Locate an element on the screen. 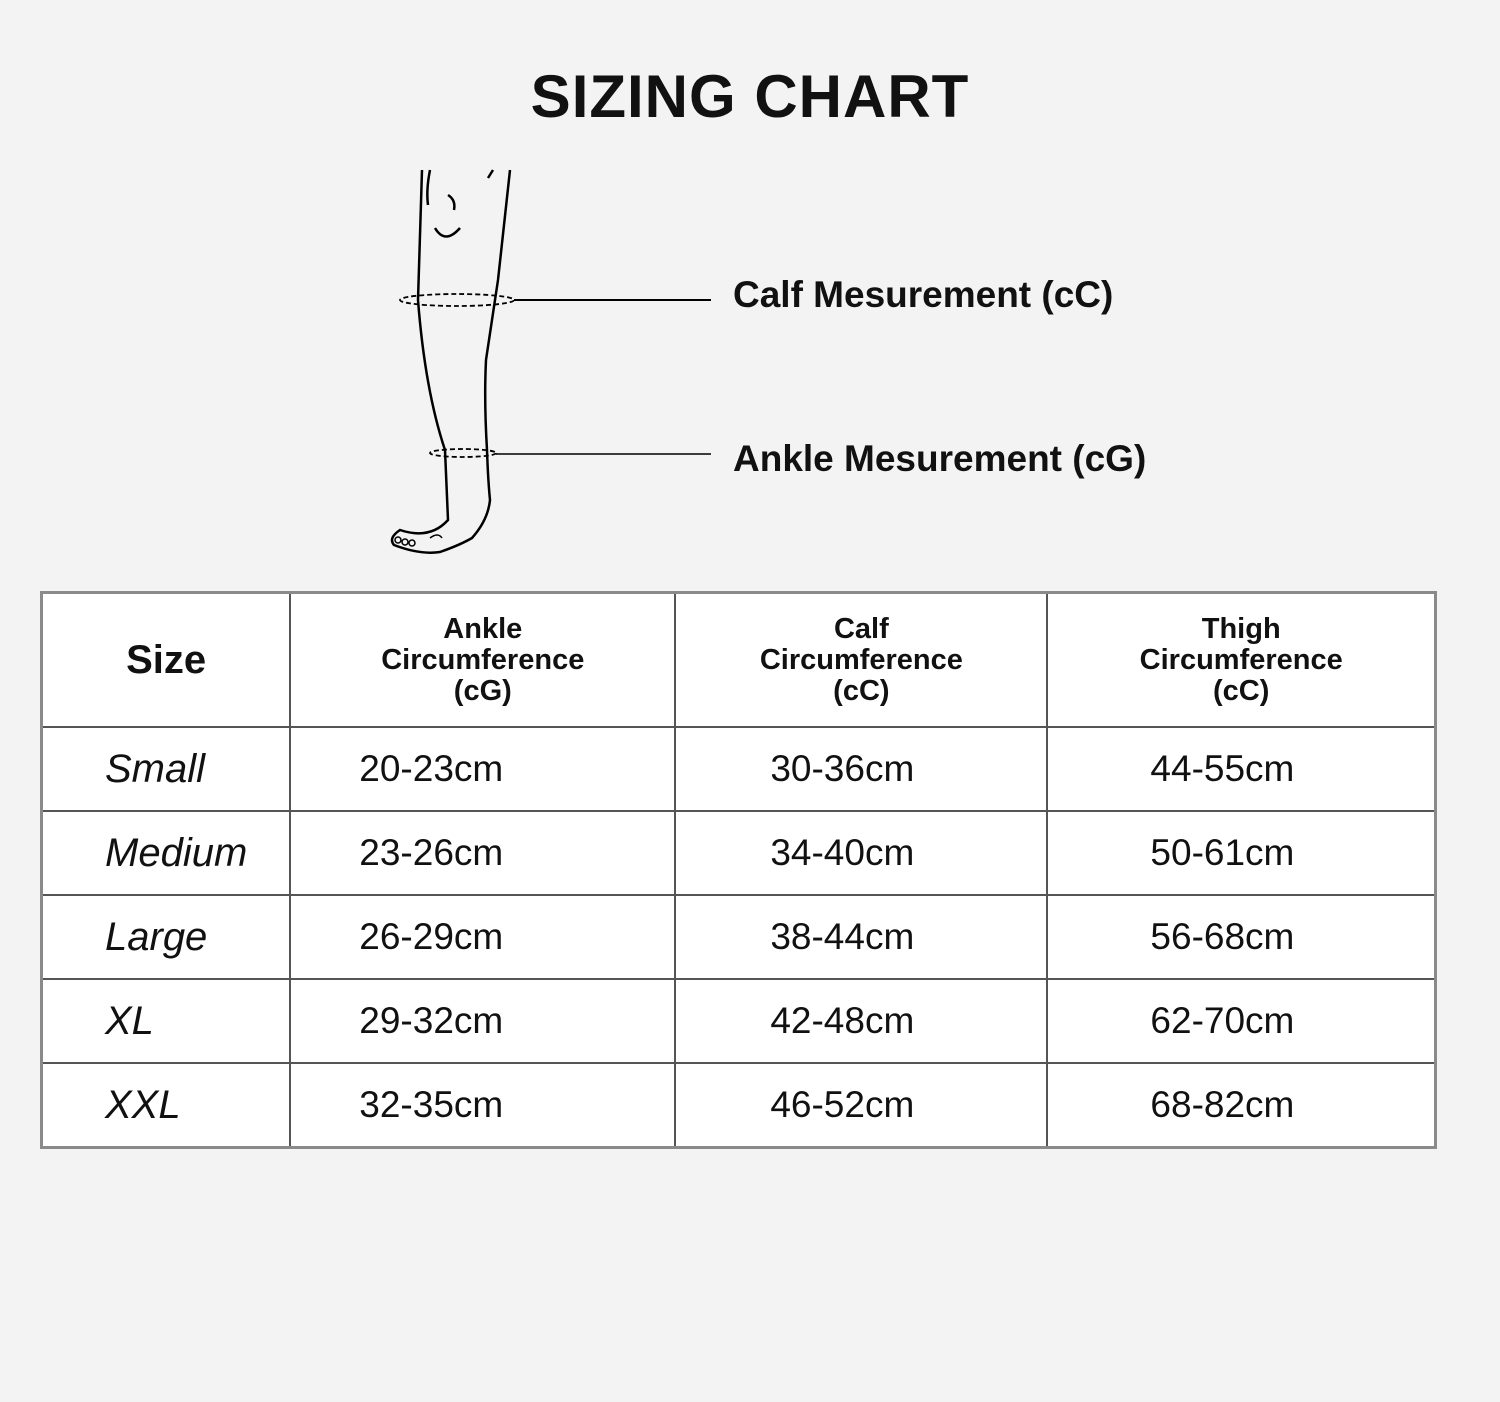  size-cell: XL is located at coordinates (166, 1021).